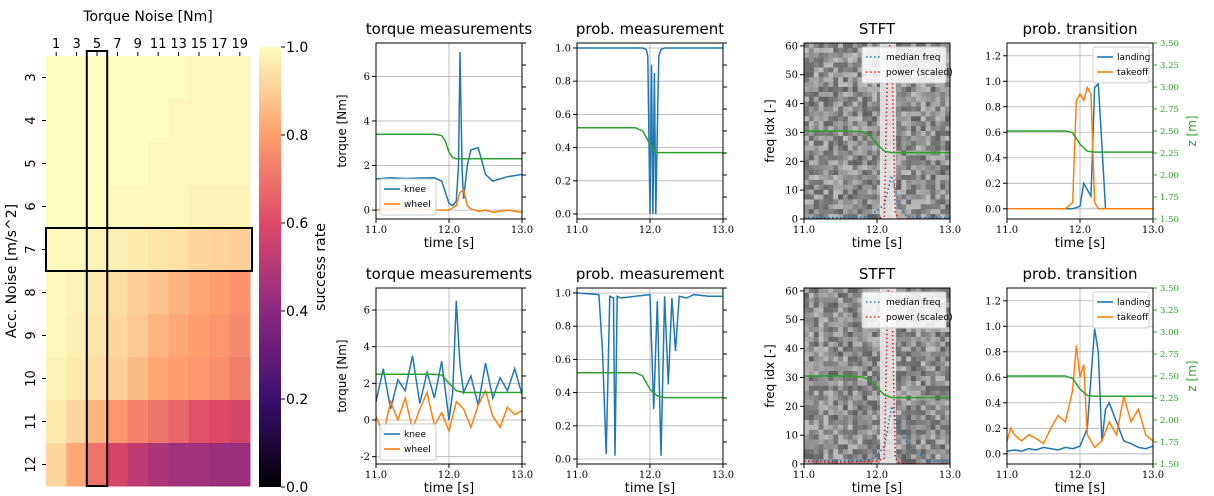 This screenshot has width=1214, height=496. What do you see at coordinates (31, 77) in the screenshot?
I see `heatmap-y-tick-label: 3` at bounding box center [31, 77].